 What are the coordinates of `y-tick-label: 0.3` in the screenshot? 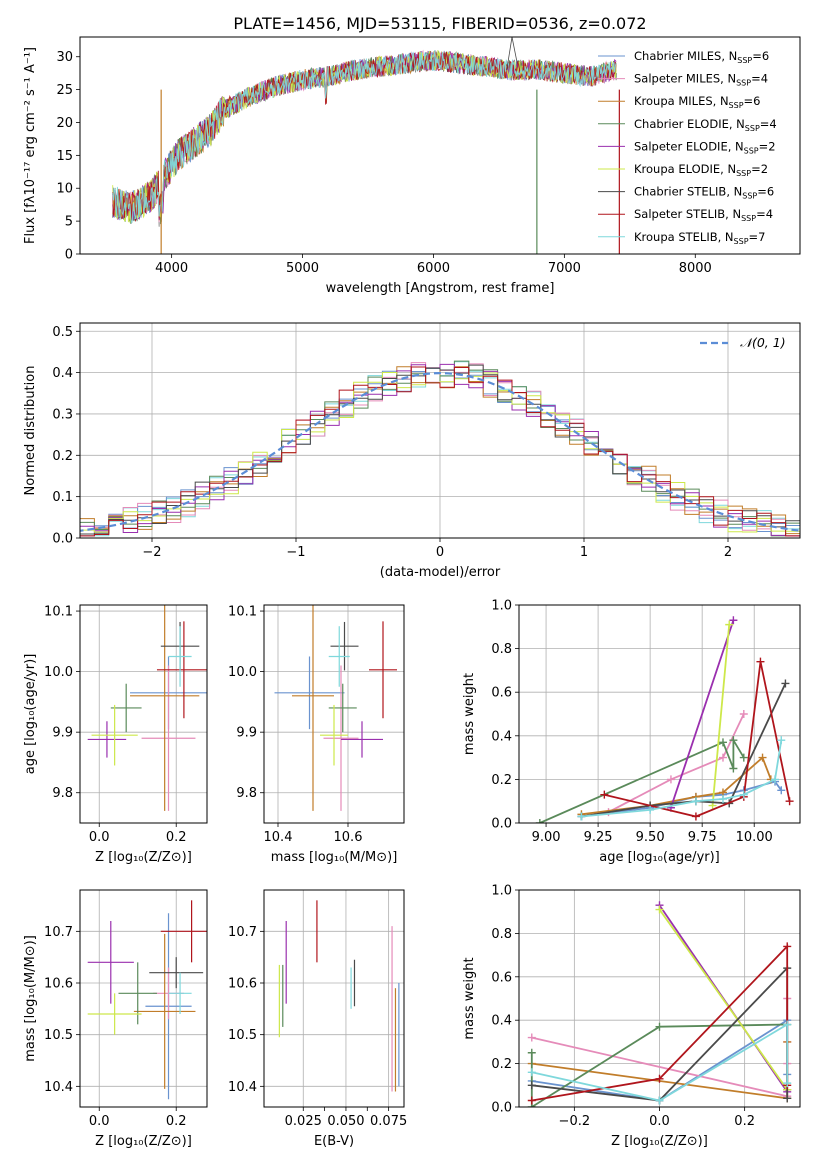 It's located at (62, 414).